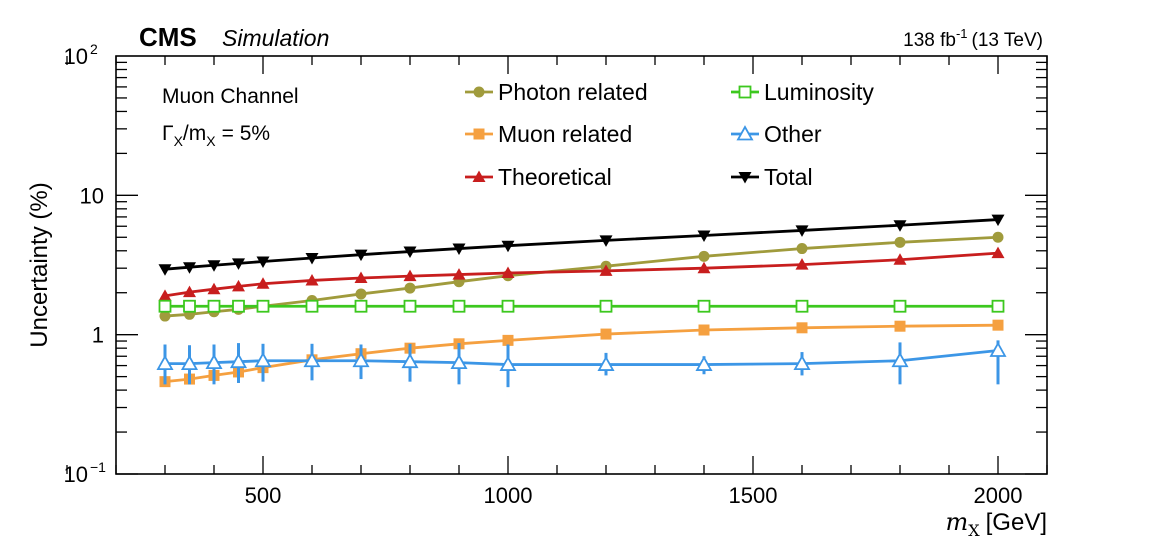 Image resolution: width=1163 pixels, height=558 pixels. Describe the element at coordinates (98, 335) in the screenshot. I see `y-tick-label: 1` at that location.